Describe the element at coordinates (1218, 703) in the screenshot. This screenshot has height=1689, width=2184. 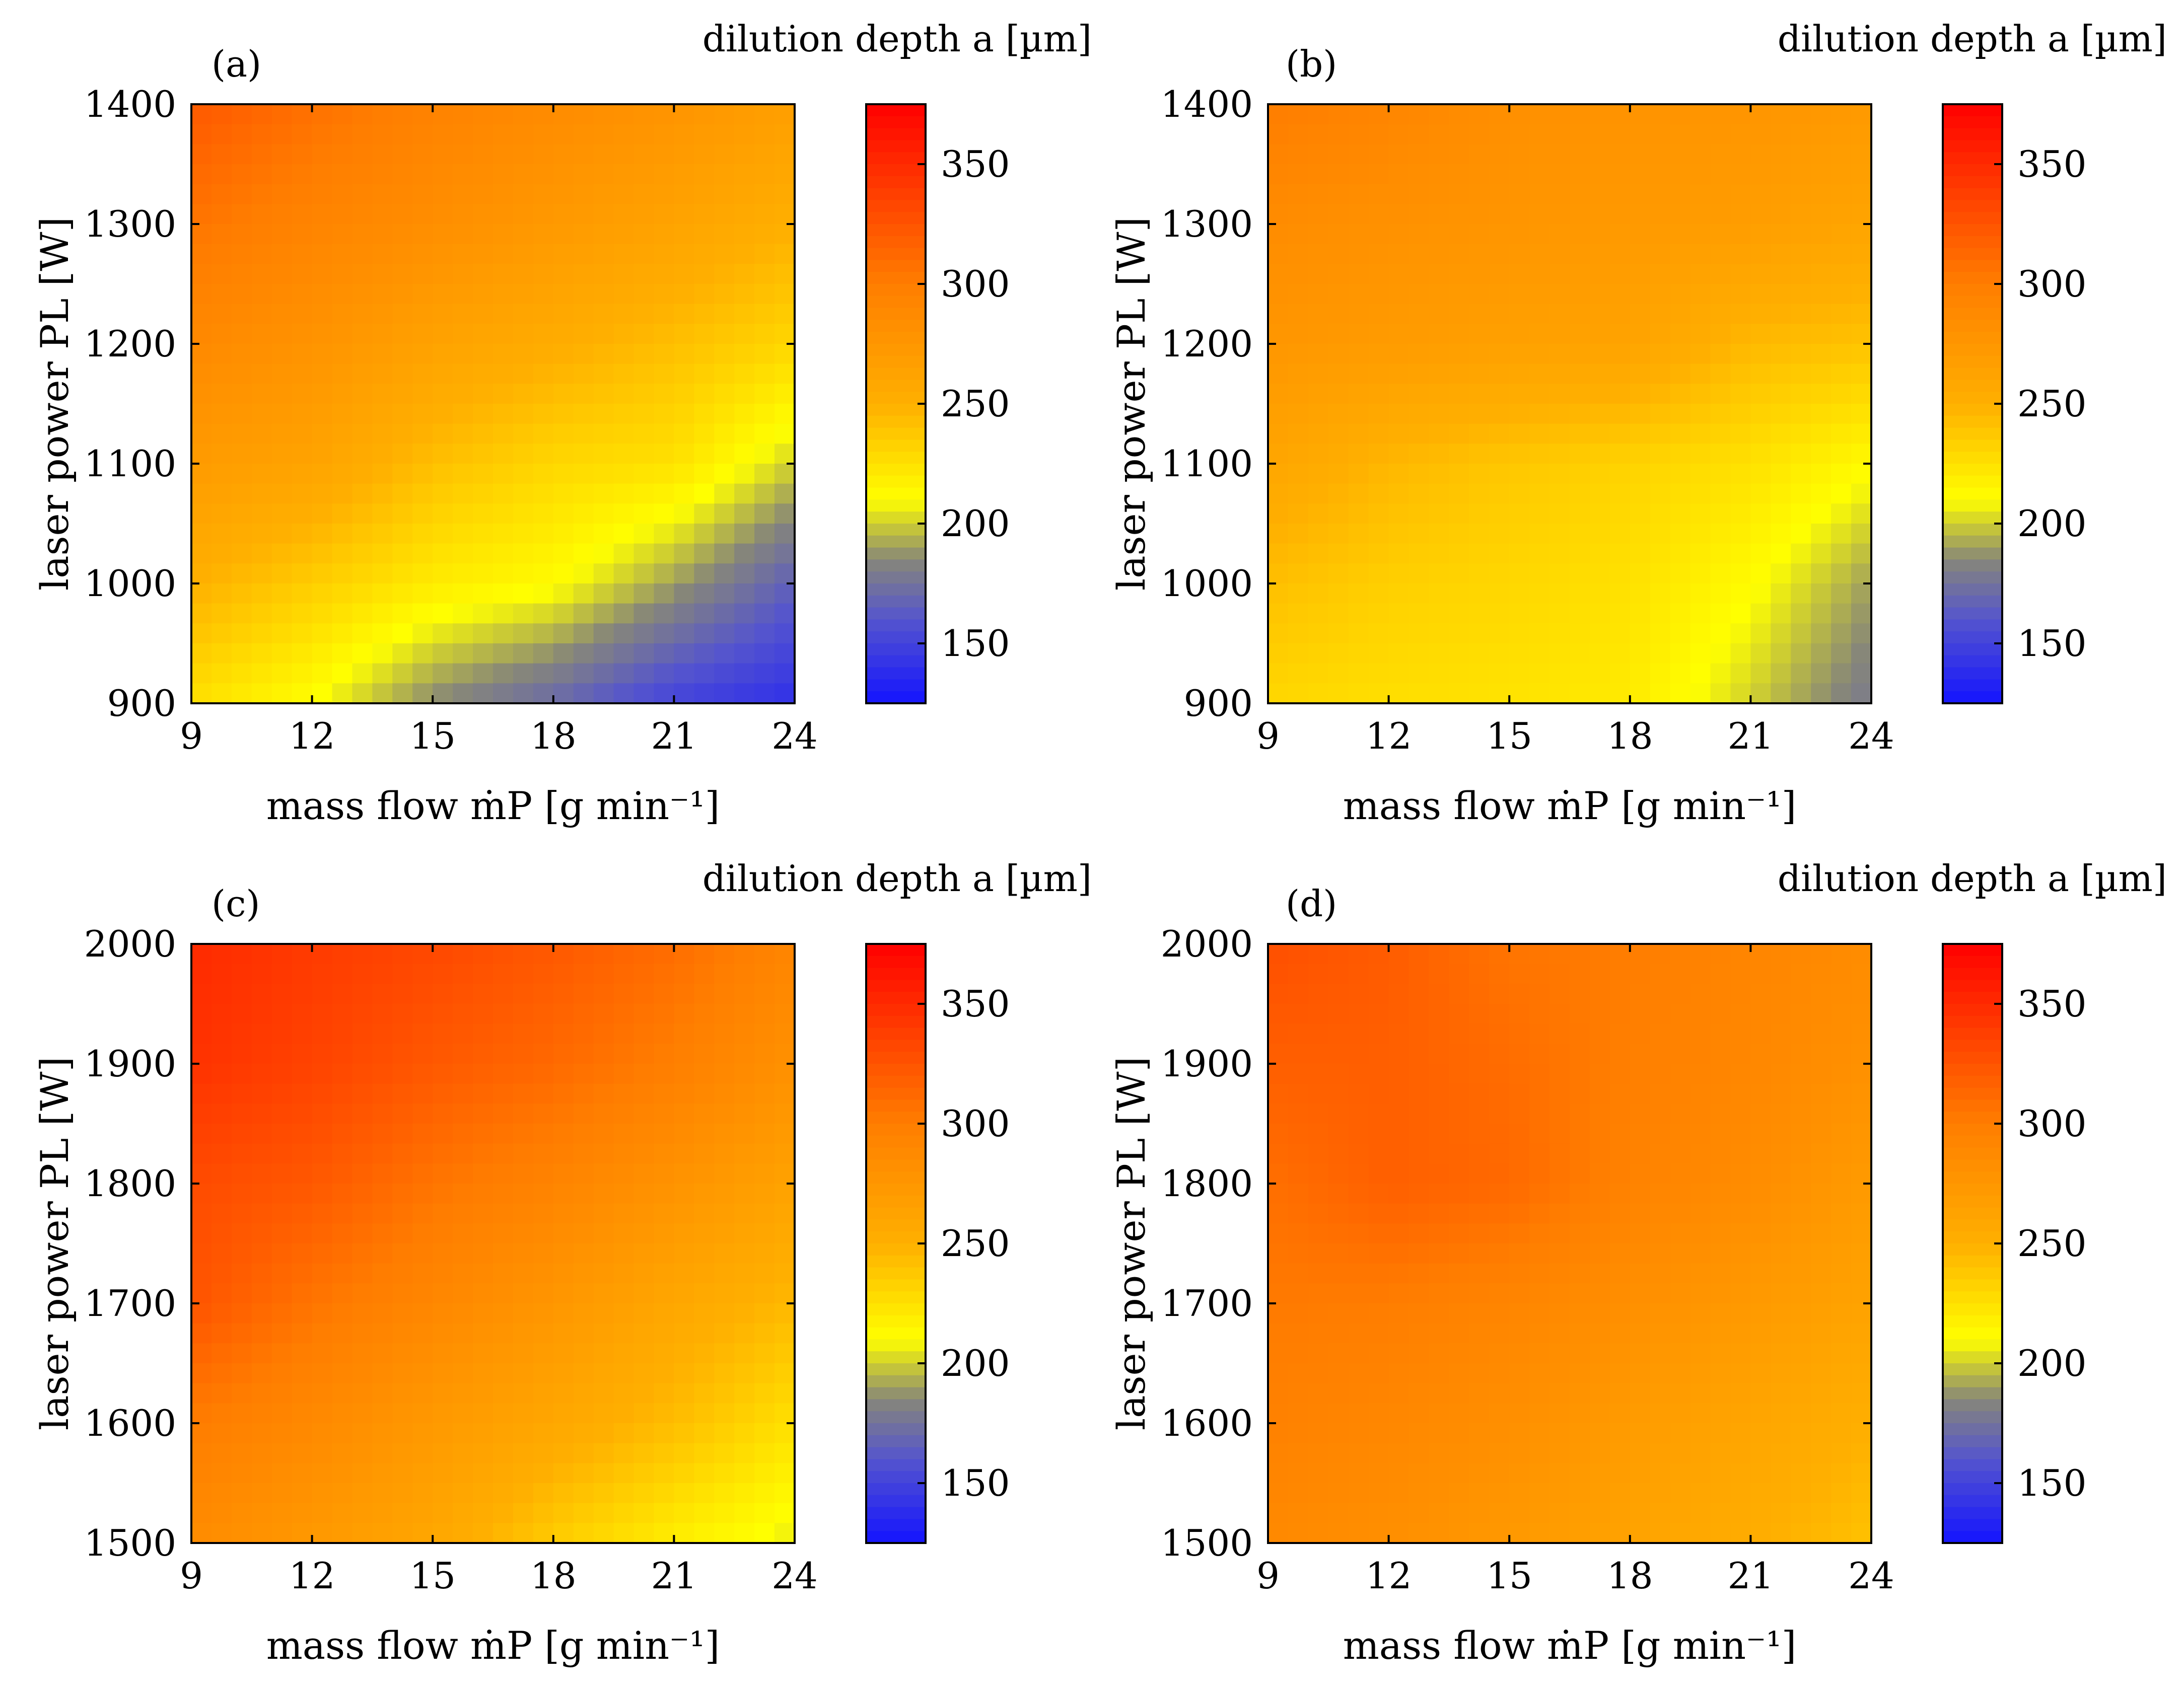
I see `y-tick-label: 900` at that location.